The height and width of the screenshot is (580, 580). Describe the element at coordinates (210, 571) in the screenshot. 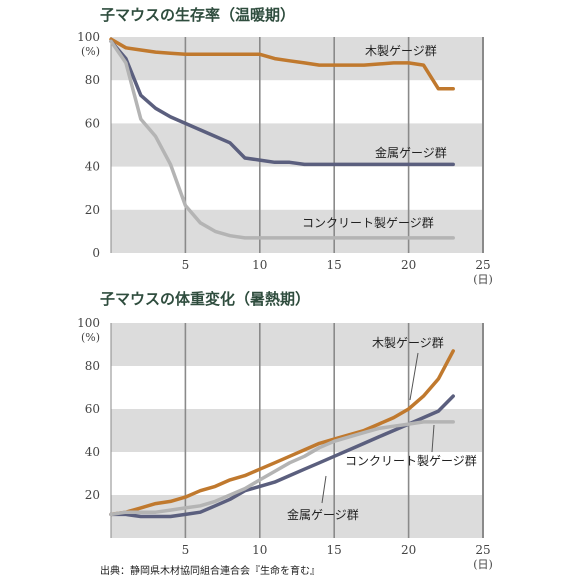

I see `source-note: 出典：静岡県木材協同組合連合会『生命を育む』` at that location.